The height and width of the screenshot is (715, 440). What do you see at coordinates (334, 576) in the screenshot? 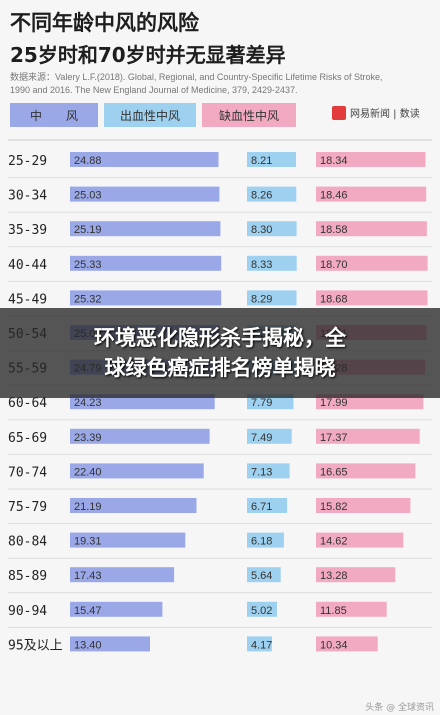
I see `value-label-series-3: 13.28` at bounding box center [334, 576].